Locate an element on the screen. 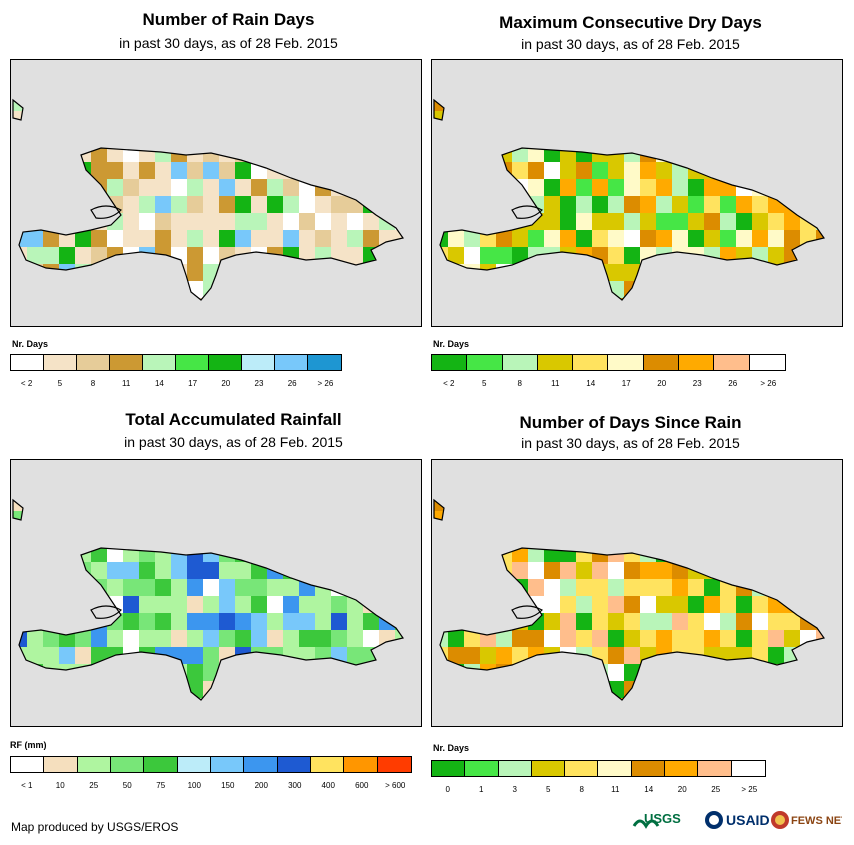  legend-label: 11 is located at coordinates (615, 789).